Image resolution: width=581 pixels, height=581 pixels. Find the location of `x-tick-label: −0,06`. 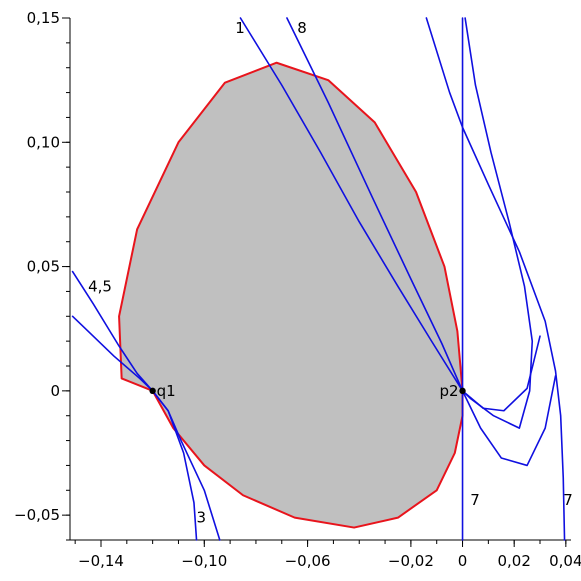

x-tick-label: −0,06 is located at coordinates (308, 561).